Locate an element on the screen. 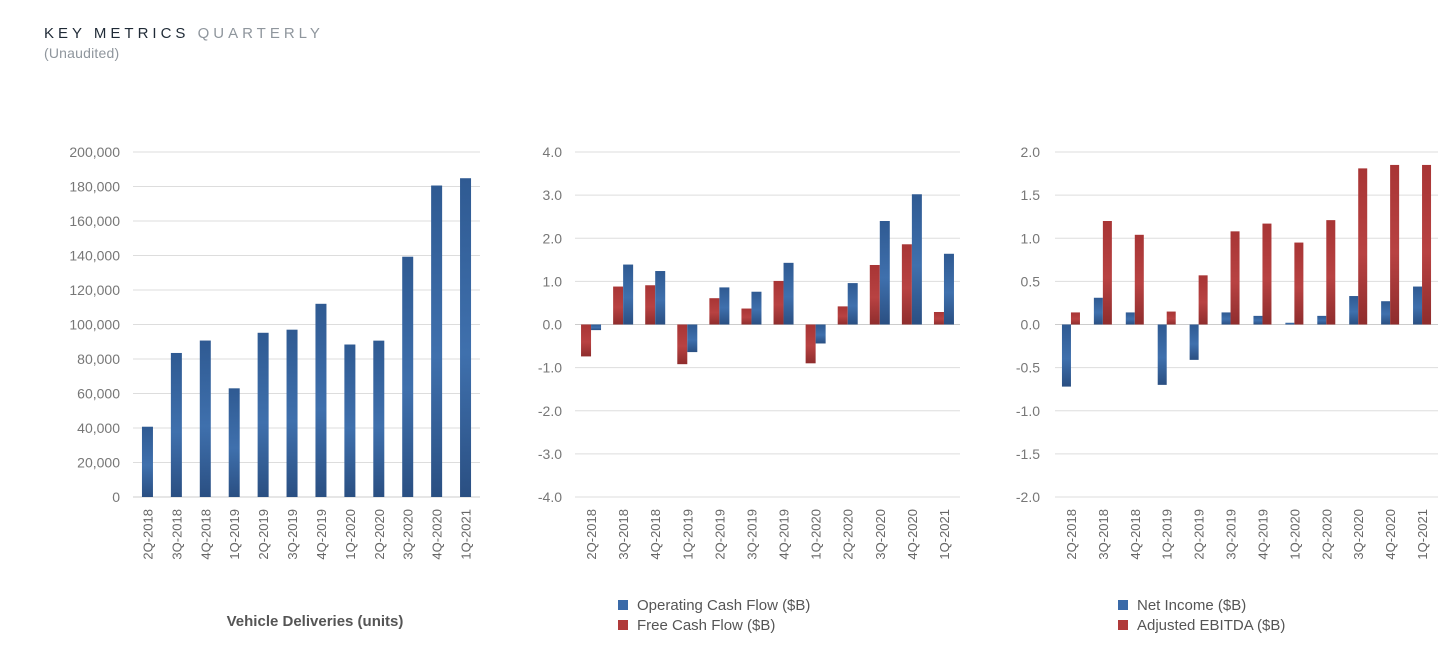  y-tick-label: 1.5 is located at coordinates (1031, 195).